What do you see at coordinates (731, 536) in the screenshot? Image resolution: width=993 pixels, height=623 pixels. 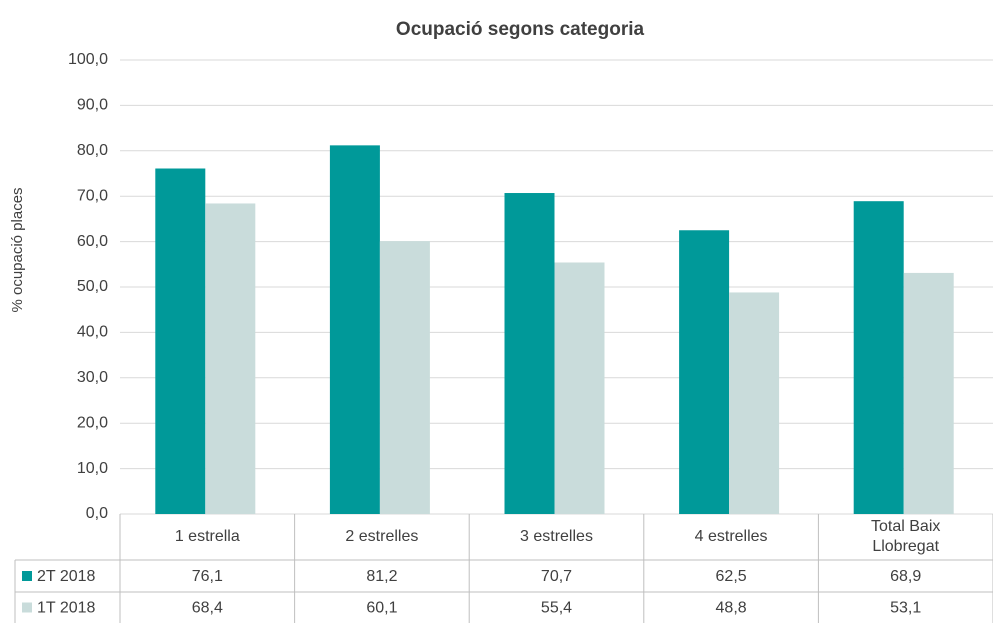 I see `x-tick-label: 4 estrelles` at bounding box center [731, 536].